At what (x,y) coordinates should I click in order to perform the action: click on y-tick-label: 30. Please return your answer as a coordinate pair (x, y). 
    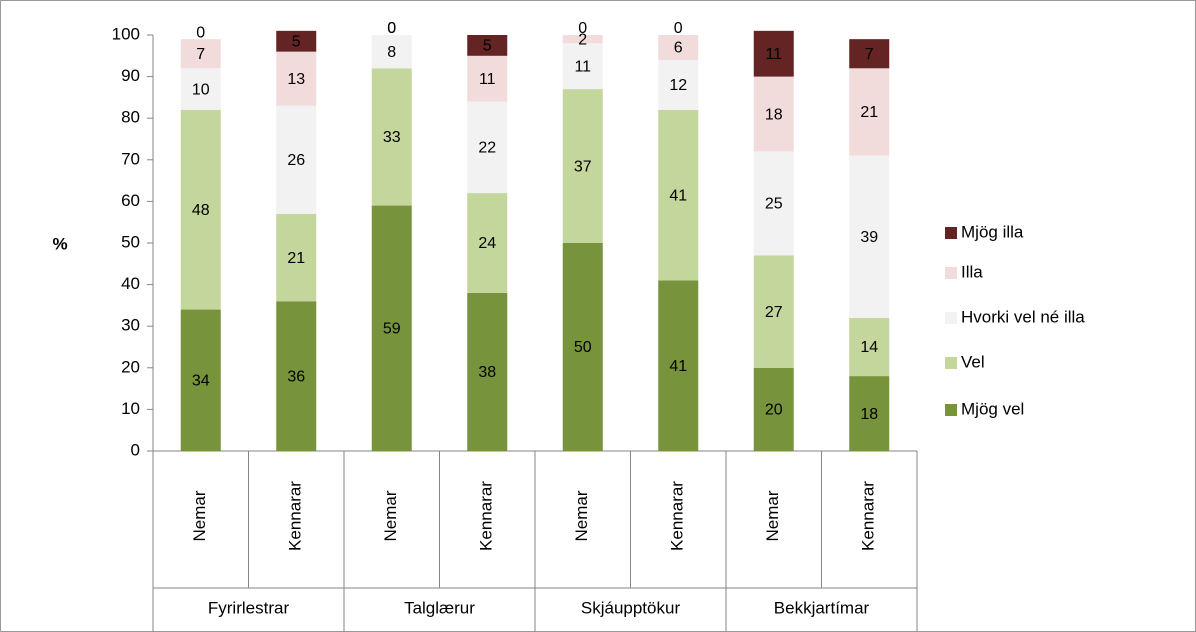
    Looking at the image, I should click on (130, 325).